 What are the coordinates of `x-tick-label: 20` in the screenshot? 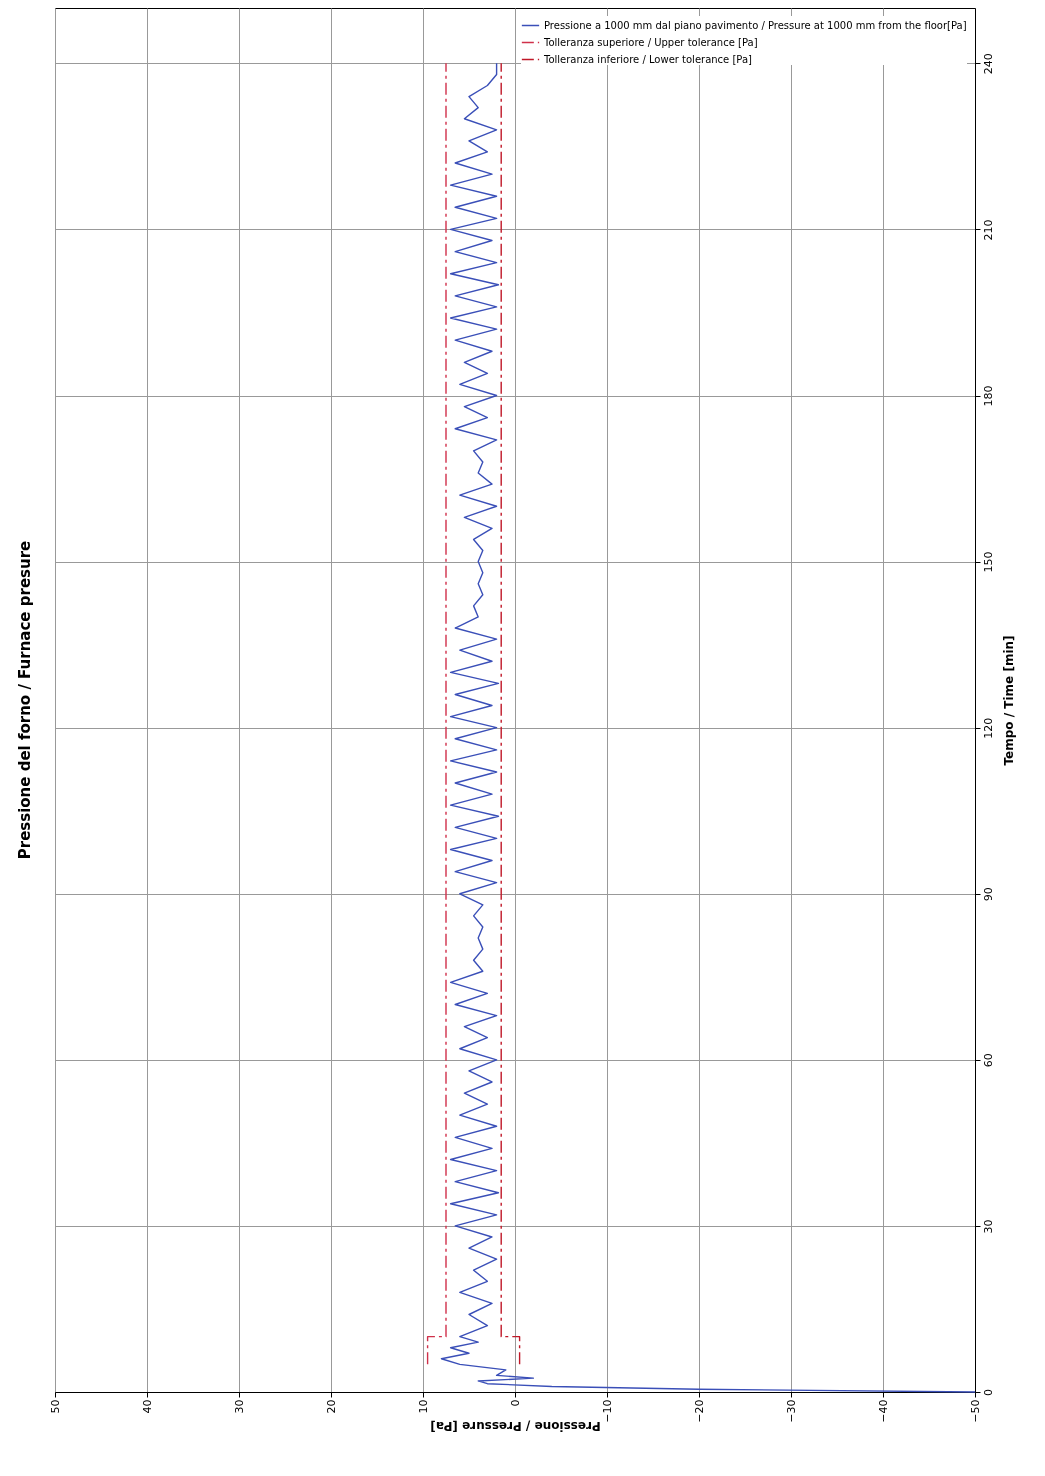 It's located at (331, 1406).